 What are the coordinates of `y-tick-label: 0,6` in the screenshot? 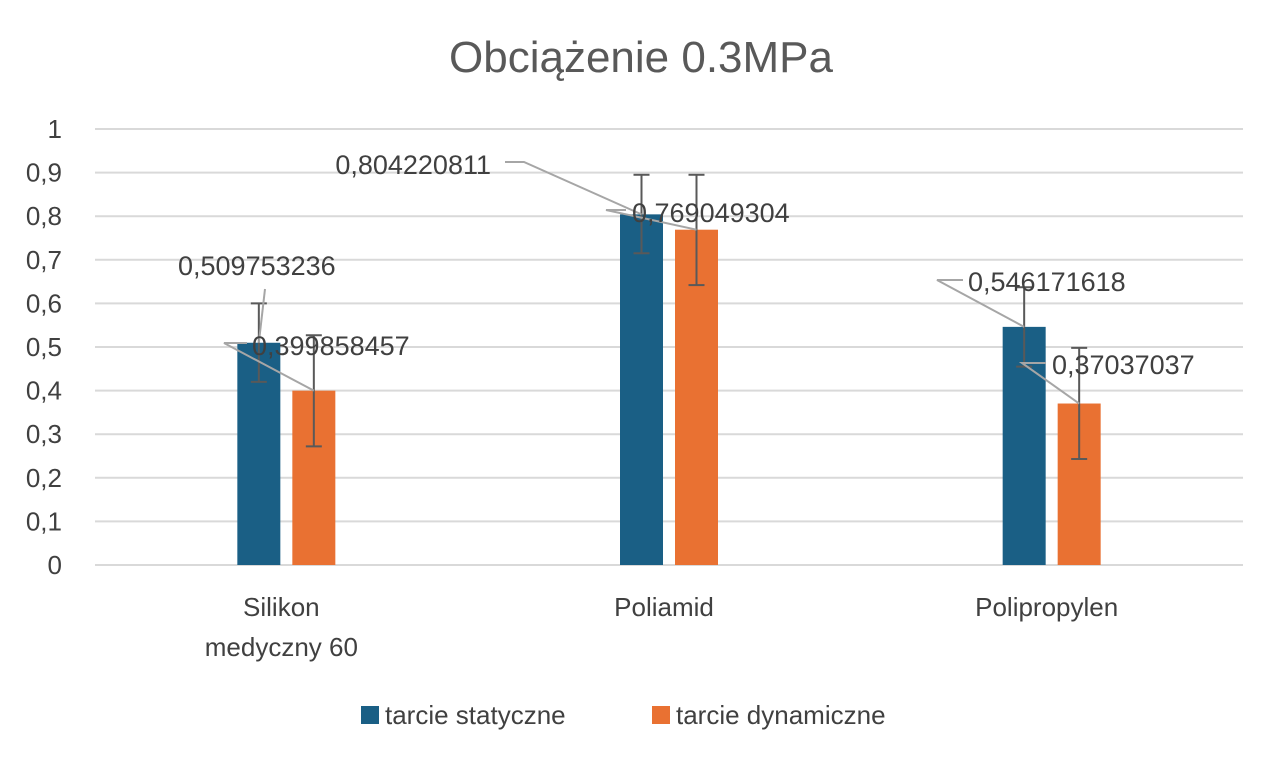 It's located at (44, 303).